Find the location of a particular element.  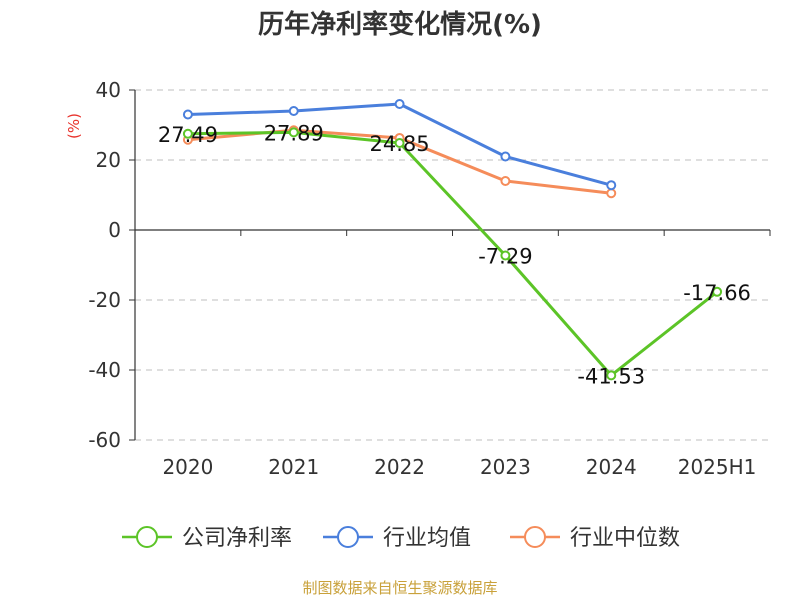

x-tick-label: 2021 is located at coordinates (293, 467).